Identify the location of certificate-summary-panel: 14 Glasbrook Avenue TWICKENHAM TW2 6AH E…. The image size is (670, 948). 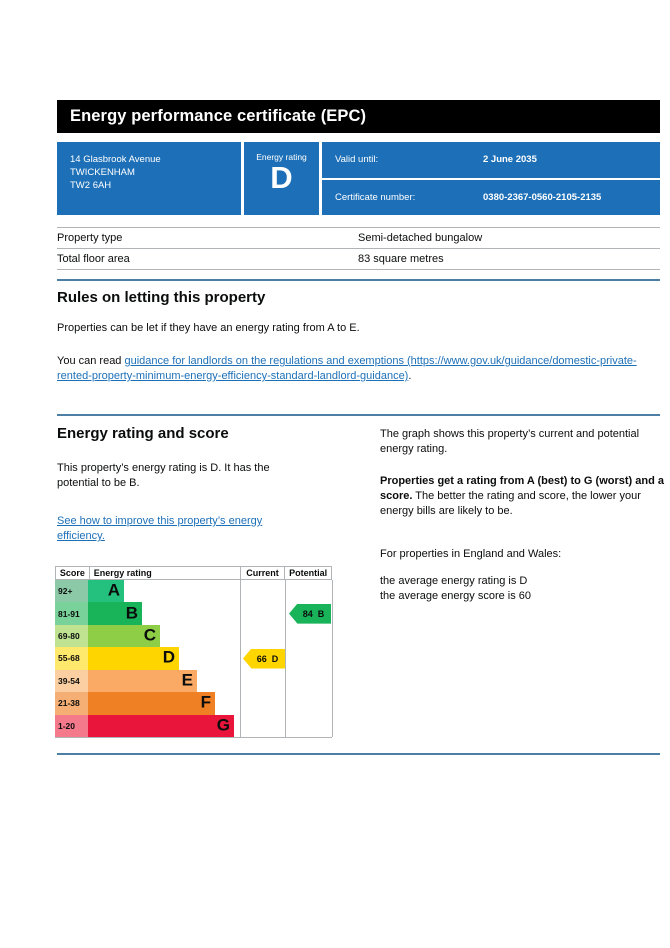
(358, 178).